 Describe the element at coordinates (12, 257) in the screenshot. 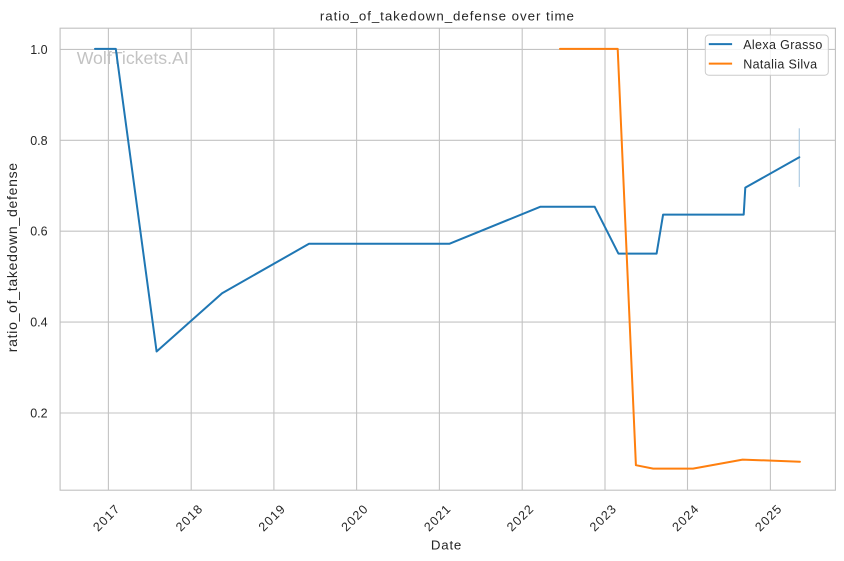

I see `svg-text: ratio_of_takedown_defense` at that location.